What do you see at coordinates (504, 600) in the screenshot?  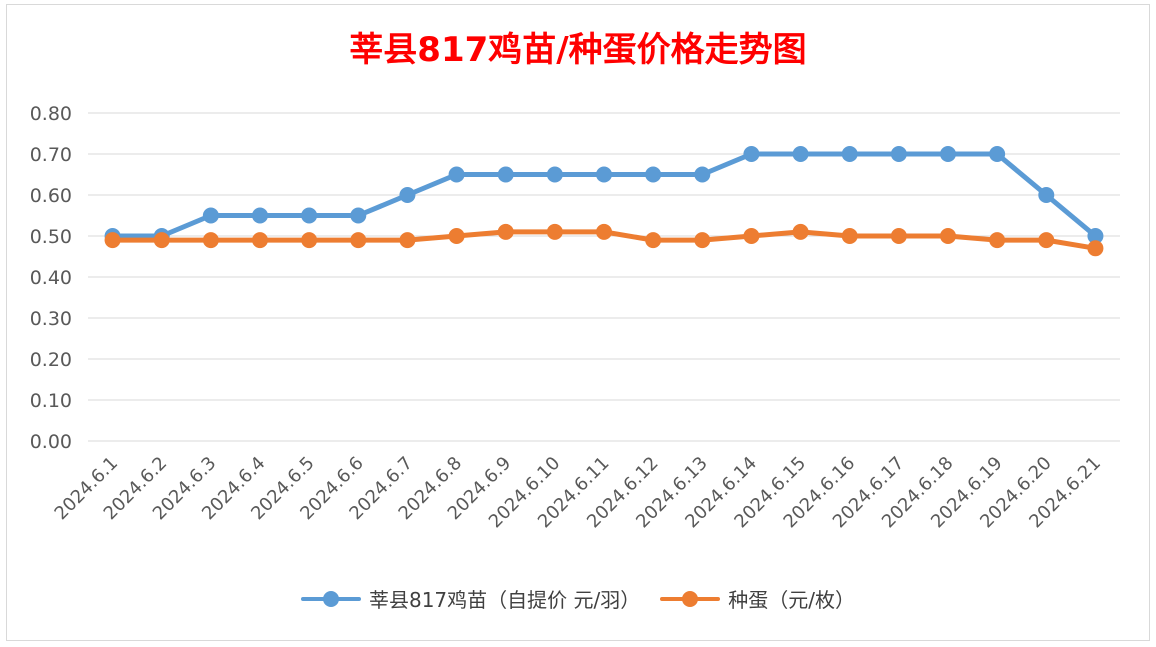 I see `legend-label-chick: 莘县817鸡苗（自提价 元/羽）` at bounding box center [504, 600].